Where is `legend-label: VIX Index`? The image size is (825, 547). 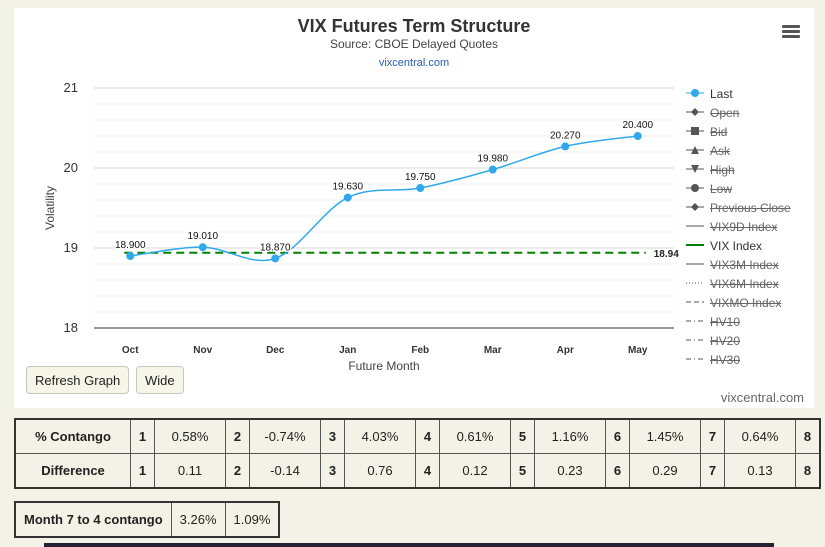
legend-label: VIX Index is located at coordinates (736, 246).